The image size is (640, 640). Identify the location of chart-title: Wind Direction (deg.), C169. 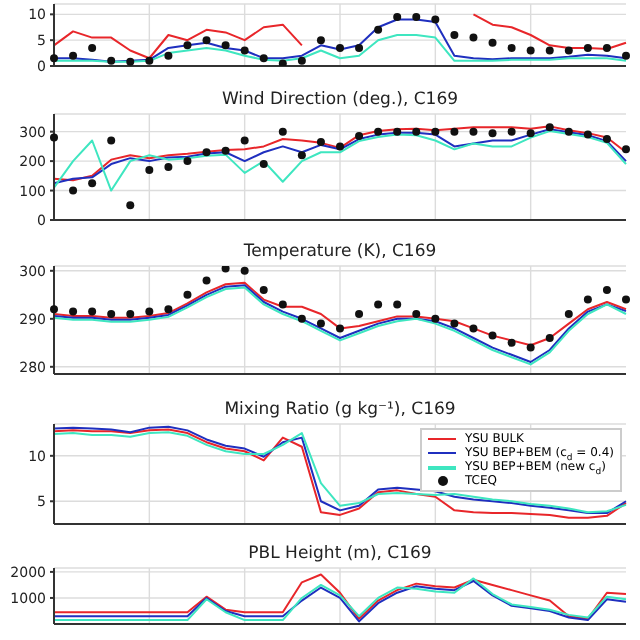
(340, 100).